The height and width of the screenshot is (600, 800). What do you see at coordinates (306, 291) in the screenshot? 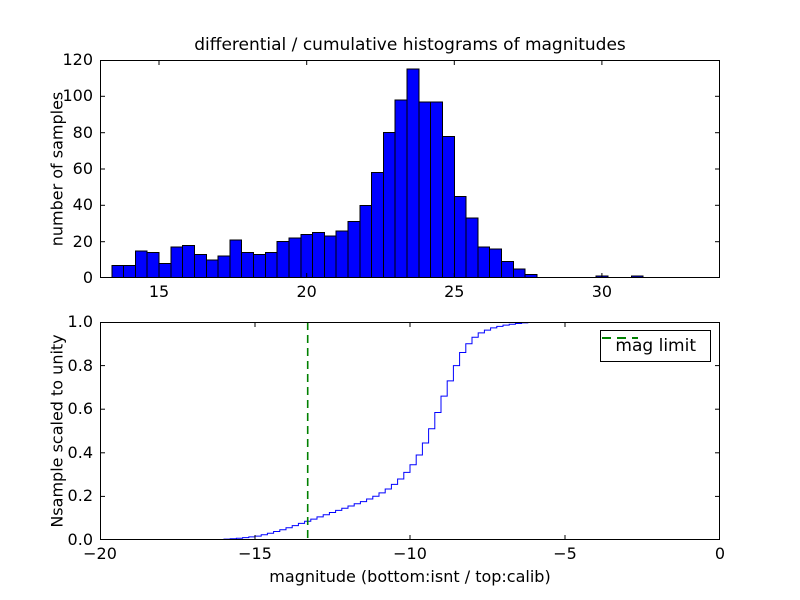
I see `x-tick-label: 20` at bounding box center [306, 291].